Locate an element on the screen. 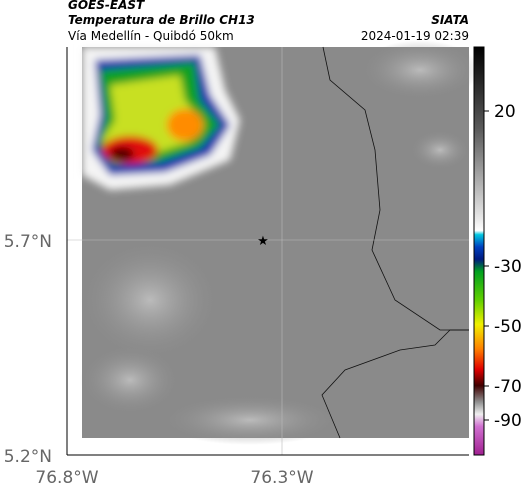 Image resolution: width=526 pixels, height=491 pixels. source: SIATA is located at coordinates (450, 20).